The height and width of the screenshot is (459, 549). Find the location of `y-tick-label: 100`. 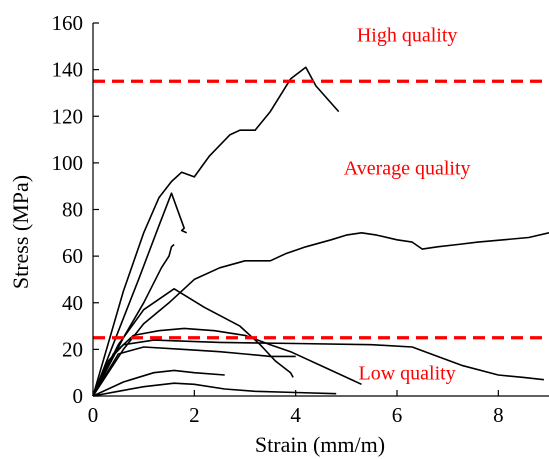

y-tick-label: 100 is located at coordinates (68, 163).